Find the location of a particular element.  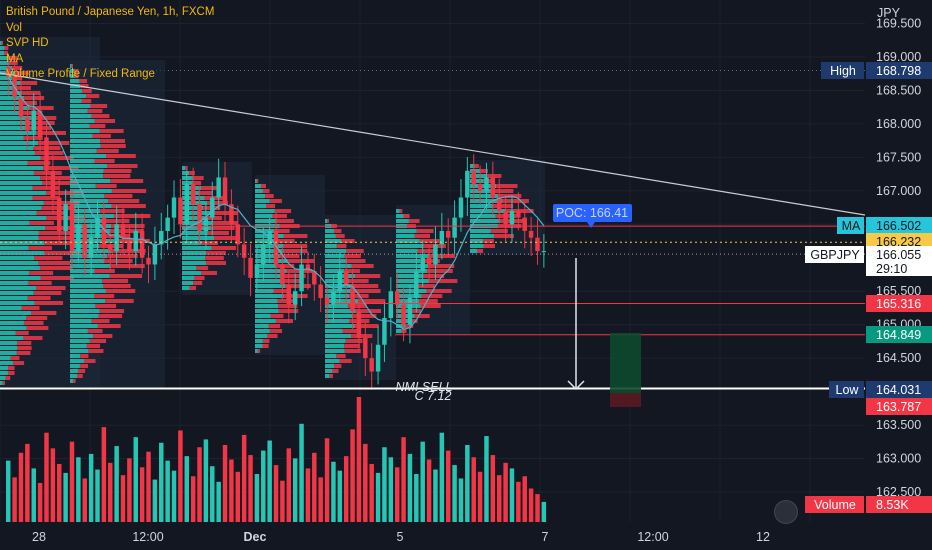

symbol-title: British Pound / Japanese Yen, 1h, FXCM is located at coordinates (110, 12).